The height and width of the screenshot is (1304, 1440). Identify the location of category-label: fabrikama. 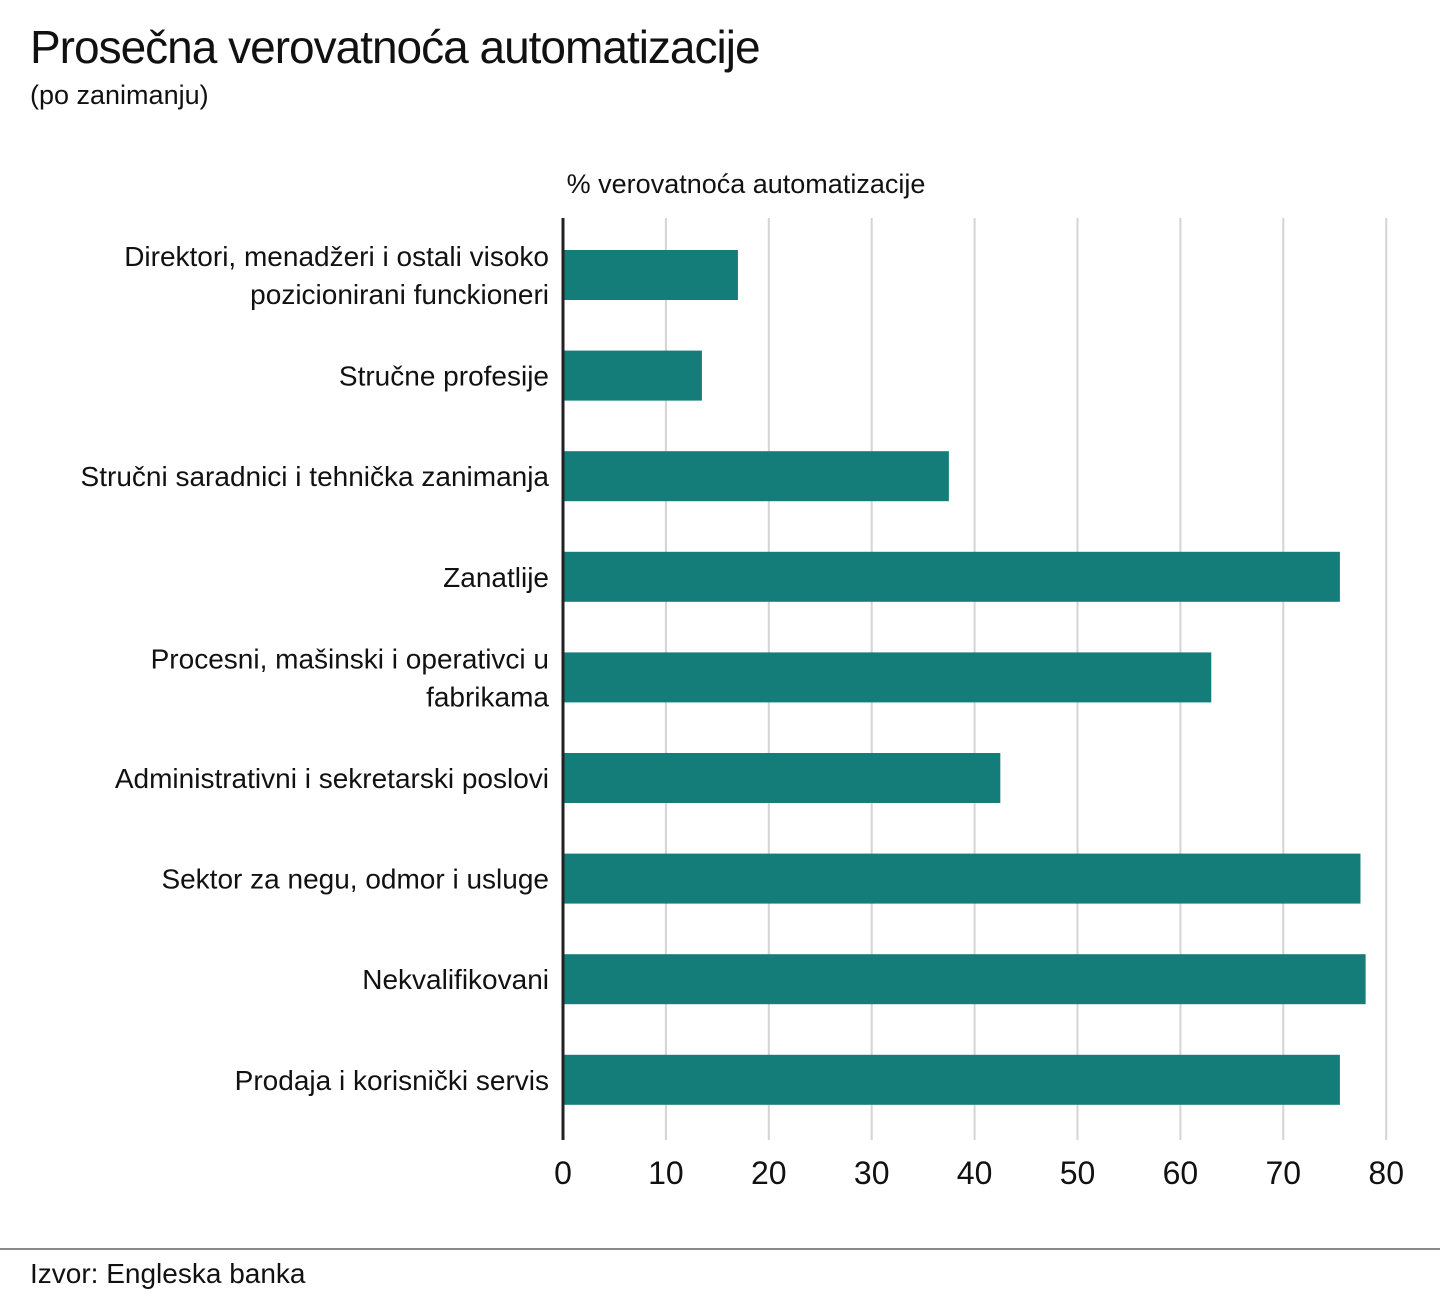
(487, 696).